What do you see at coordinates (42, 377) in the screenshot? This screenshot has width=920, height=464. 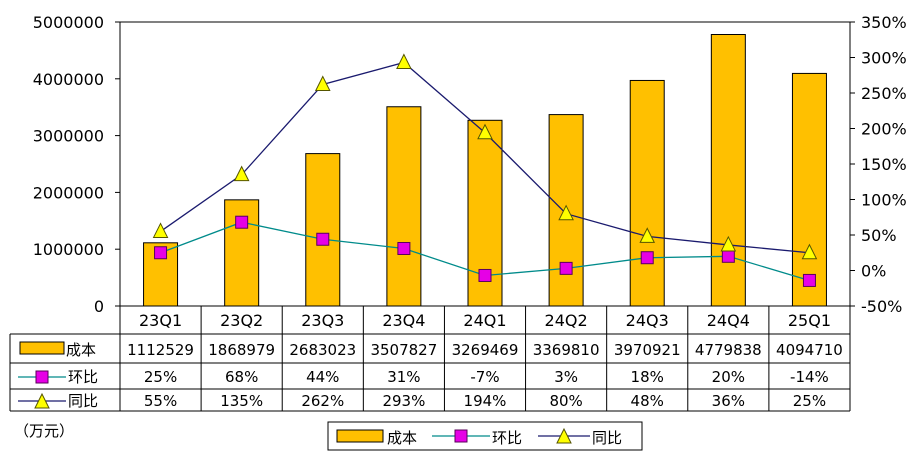 I see `row-key-mom-marker` at bounding box center [42, 377].